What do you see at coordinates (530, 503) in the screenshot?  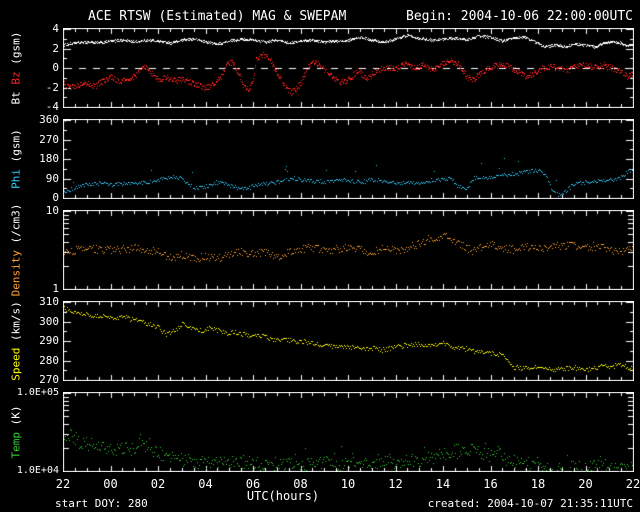 I see `created-timestamp: created: 2004-10-07 21:35:11UTC` at bounding box center [530, 503].